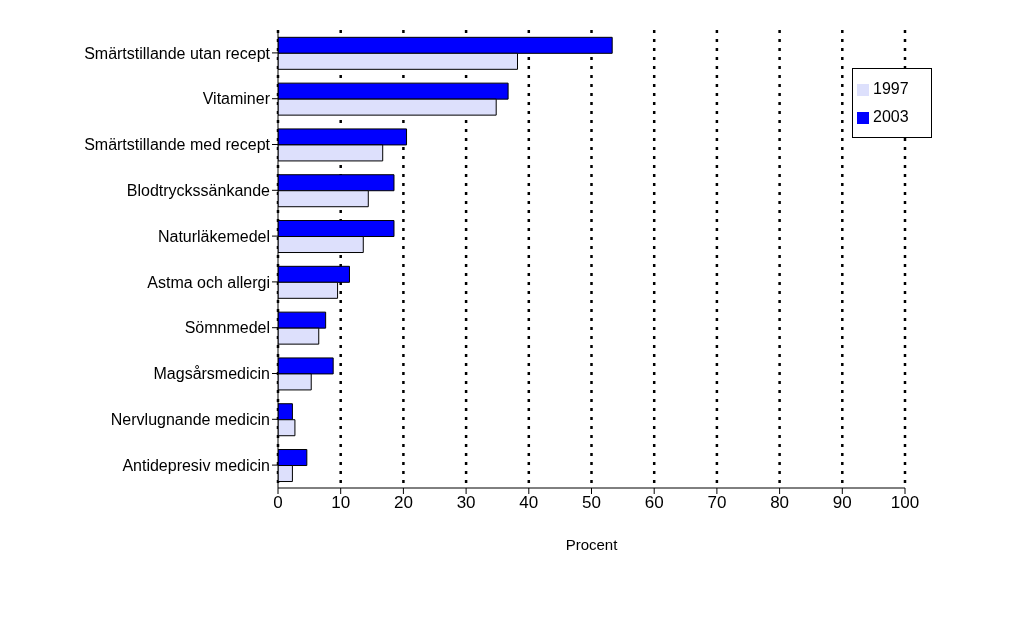  What do you see at coordinates (592, 544) in the screenshot?
I see `x-axis-title: Procent` at bounding box center [592, 544].